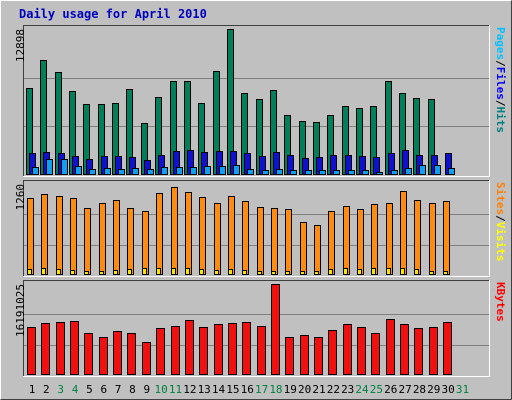 Image resolution: width=512 pixels, height=400 pixels. I want to click on right-axis-label: Pages/Files/Hits, so click(500, 80).